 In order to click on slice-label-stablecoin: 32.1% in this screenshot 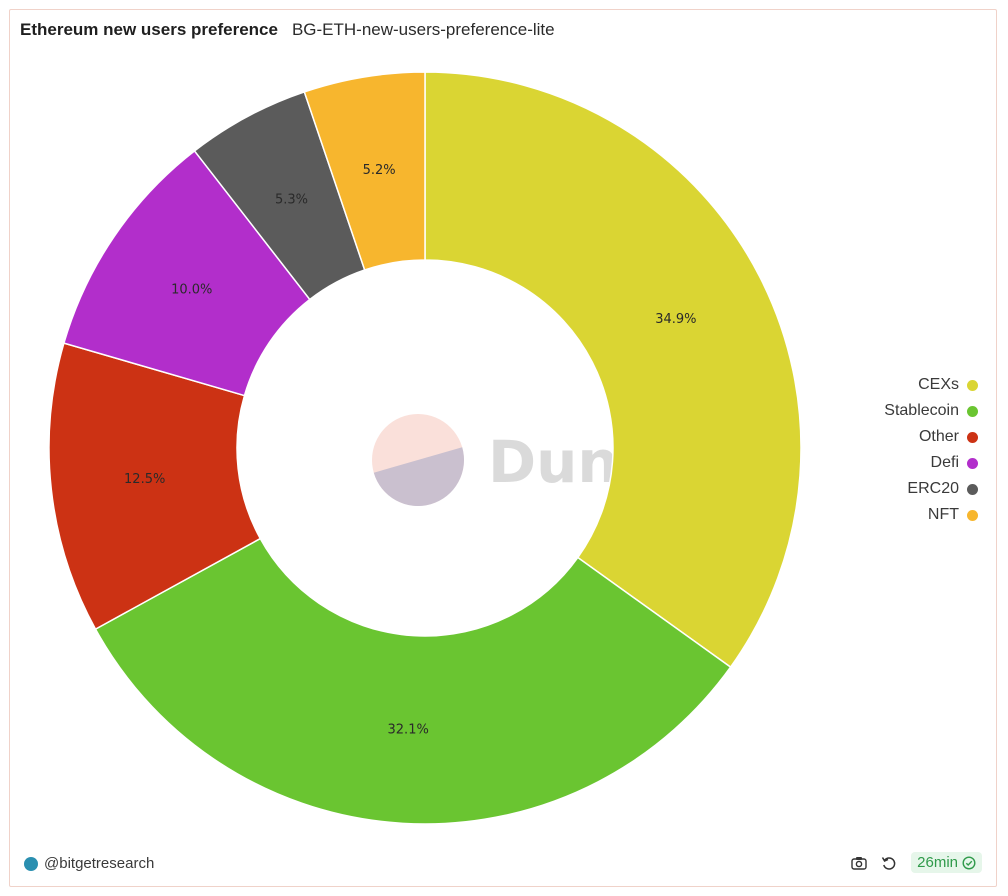, I will do `click(408, 729)`.